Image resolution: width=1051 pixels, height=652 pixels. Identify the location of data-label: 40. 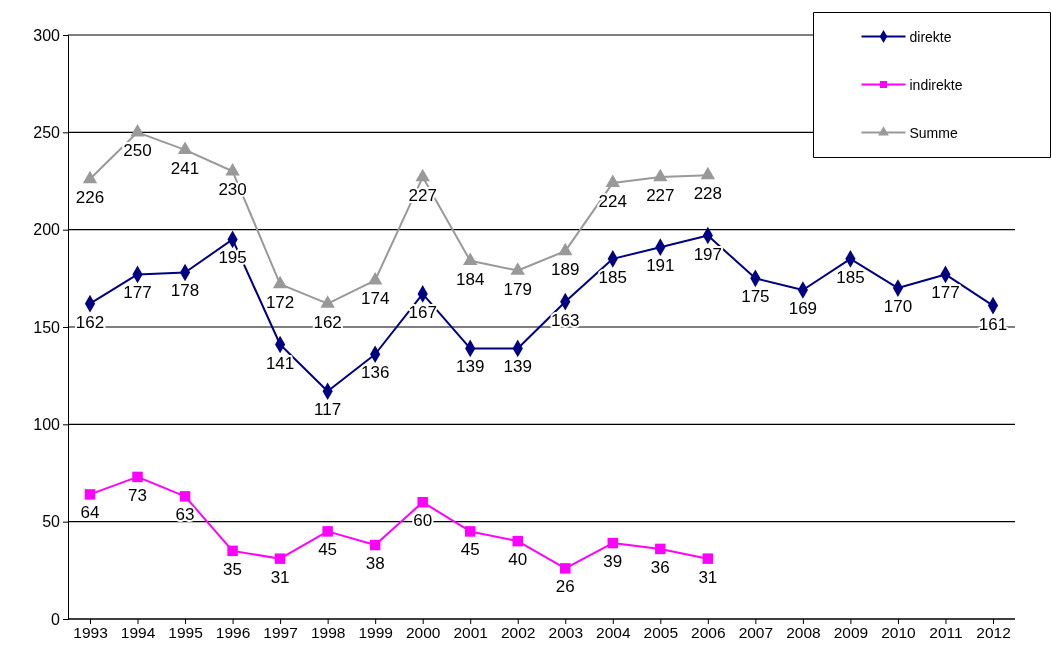
(518, 560).